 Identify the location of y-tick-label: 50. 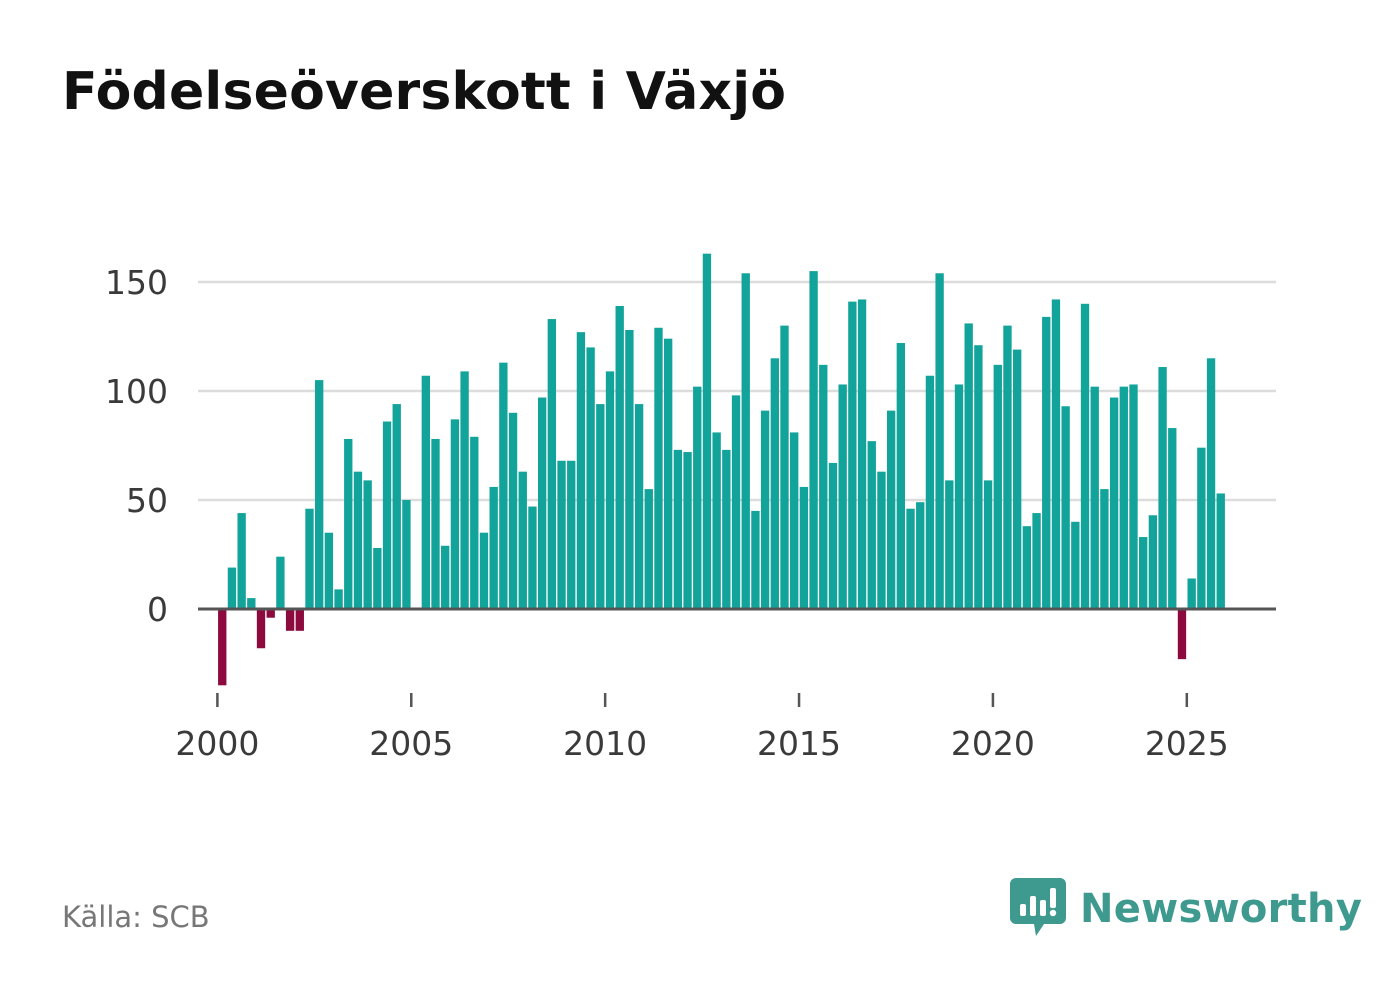
(147, 500).